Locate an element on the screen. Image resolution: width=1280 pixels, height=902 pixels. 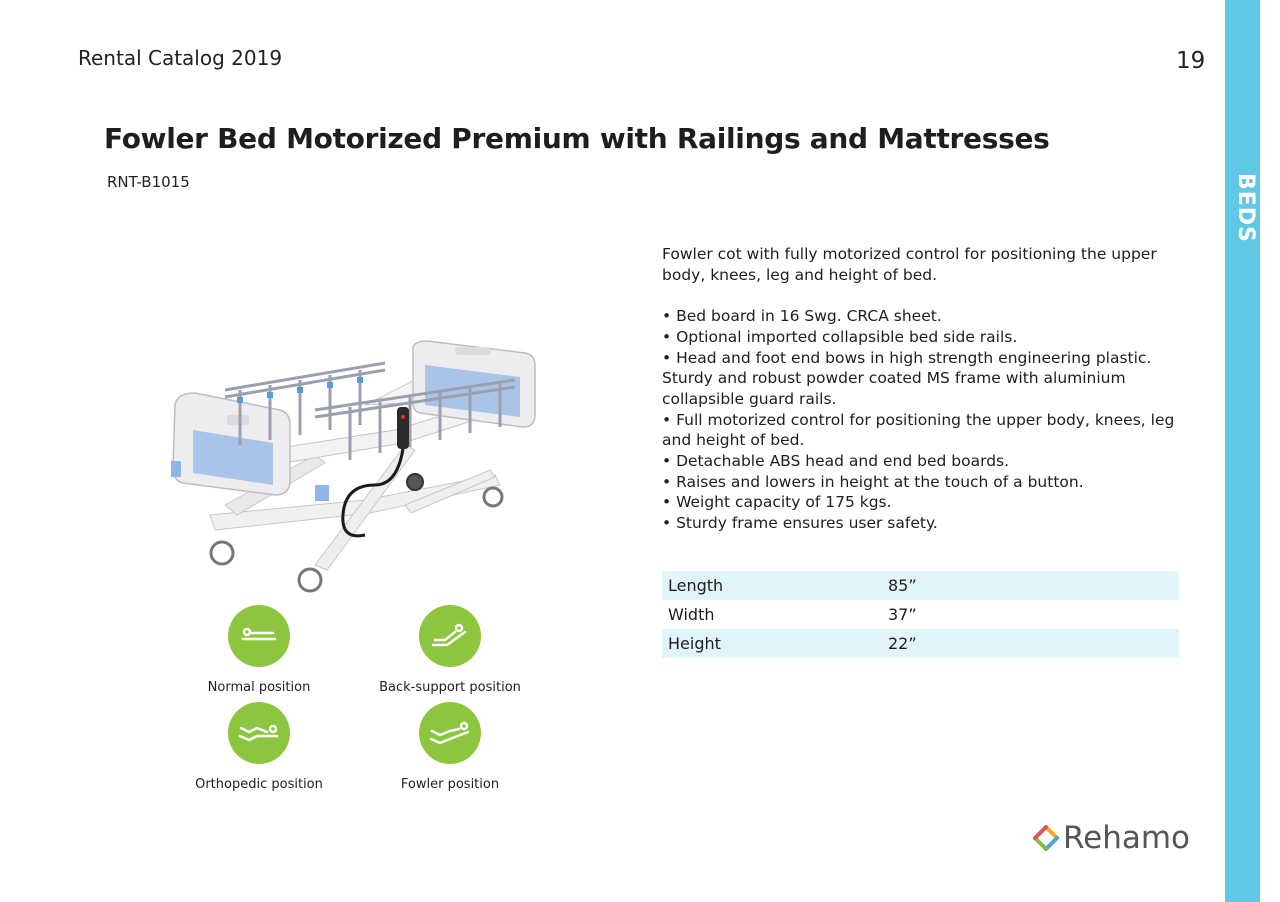
position-label: Fowler position is located at coordinates (450, 784).